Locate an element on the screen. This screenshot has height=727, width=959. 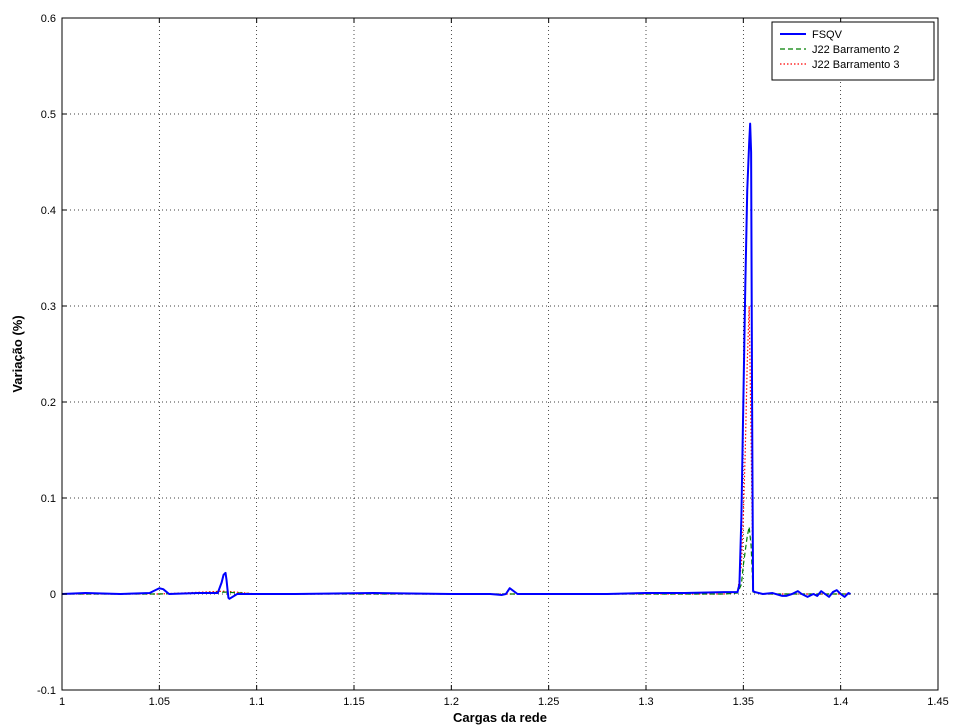
x-tick-label: 1.1 is located at coordinates (256, 702).